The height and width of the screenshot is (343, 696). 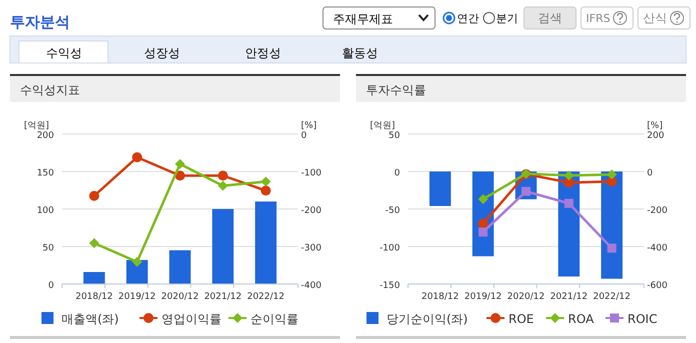 I want to click on y-tick-label: 100, so click(x=45, y=211).